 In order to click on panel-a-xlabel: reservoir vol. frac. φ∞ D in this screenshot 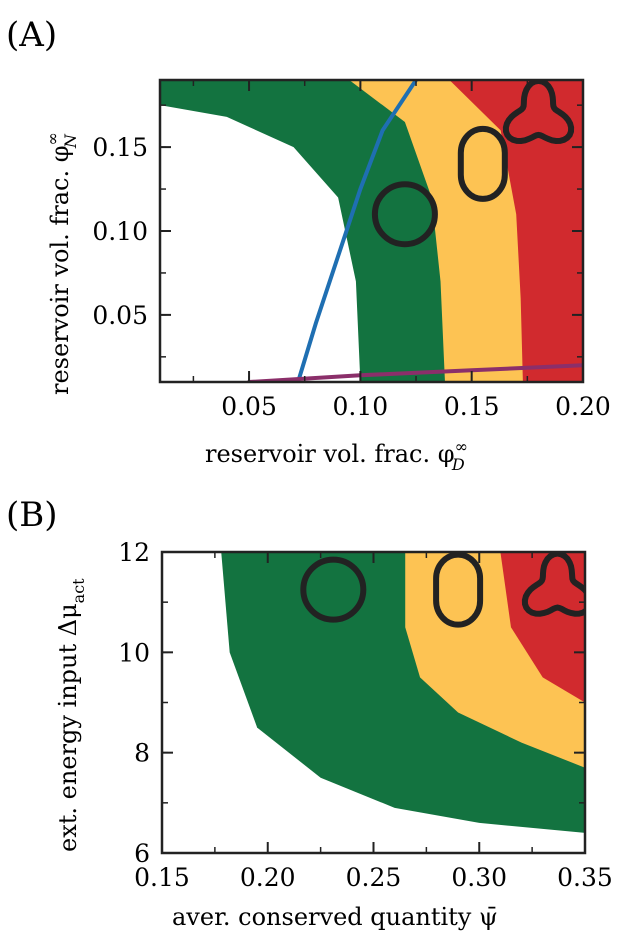, I will do `click(336, 455)`.